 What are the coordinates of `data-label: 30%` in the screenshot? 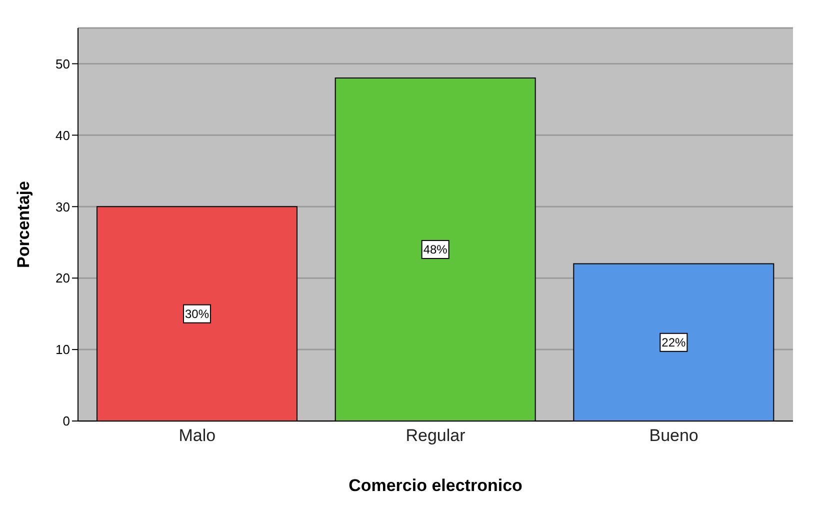 It's located at (197, 313).